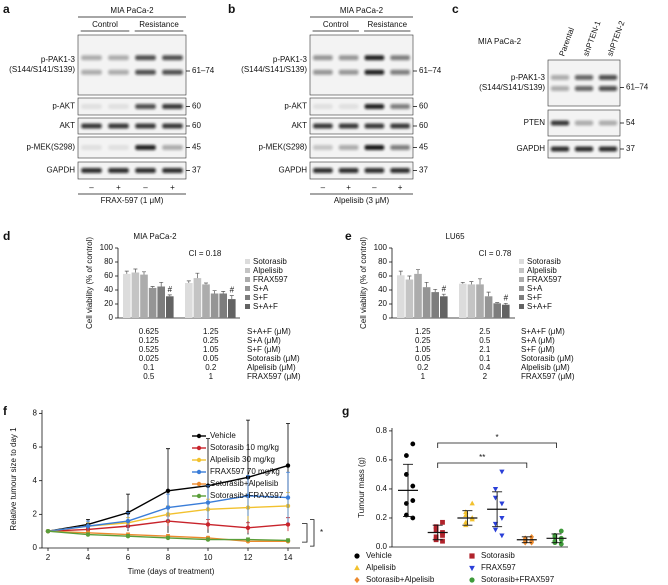  I want to click on panel-label: f, so click(5, 411).